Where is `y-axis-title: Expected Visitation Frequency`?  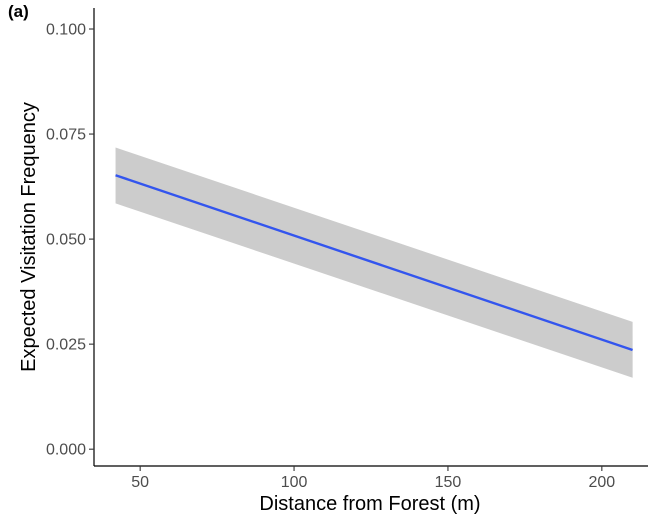 y-axis-title: Expected Visitation Frequency is located at coordinates (29, 237).